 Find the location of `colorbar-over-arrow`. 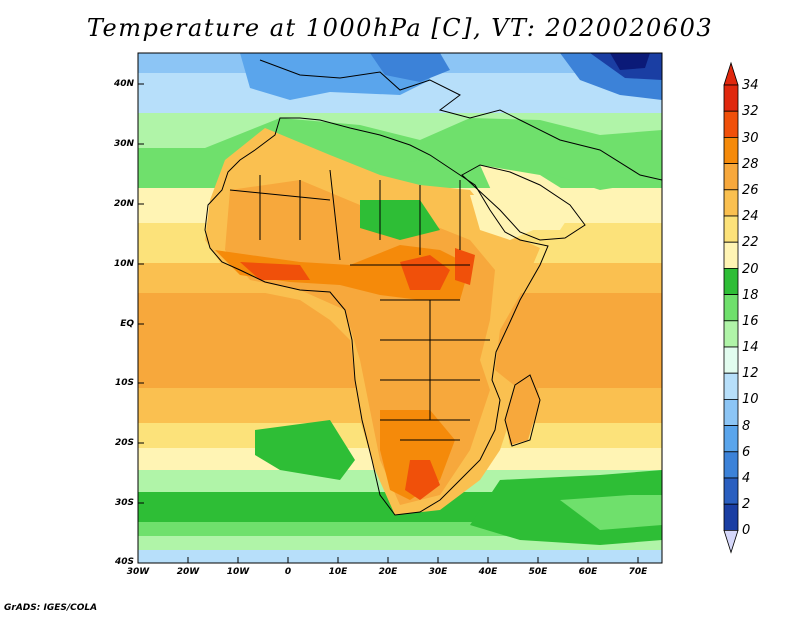

colorbar-over-arrow is located at coordinates (731, 73).